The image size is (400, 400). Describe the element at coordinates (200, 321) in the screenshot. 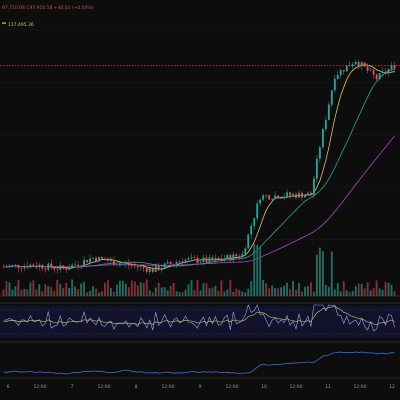

I see `rsi-pane` at that location.